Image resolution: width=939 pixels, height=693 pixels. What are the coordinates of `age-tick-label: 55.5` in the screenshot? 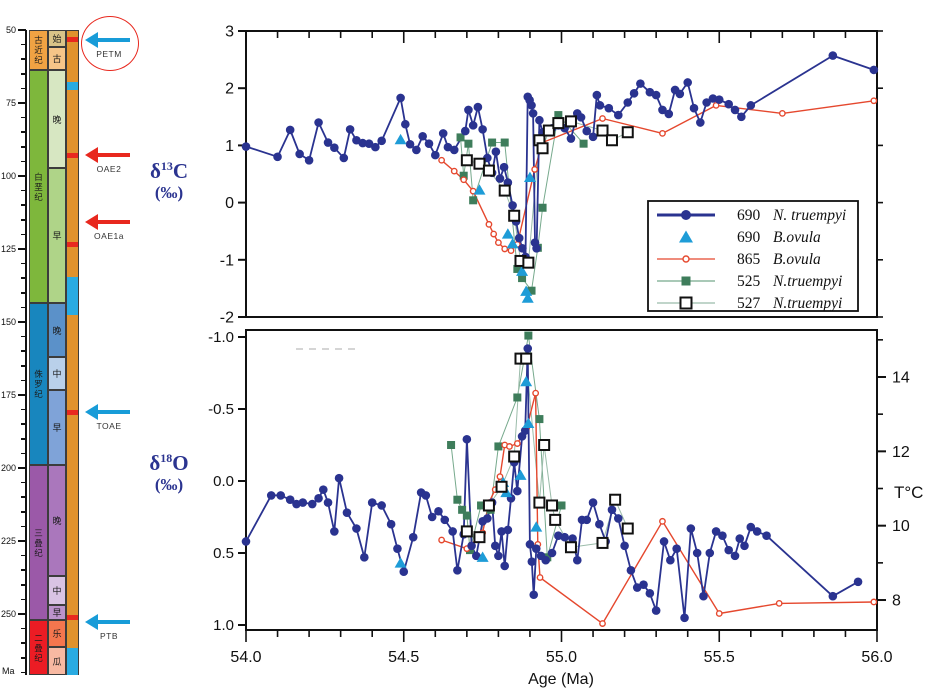 It's located at (719, 657).